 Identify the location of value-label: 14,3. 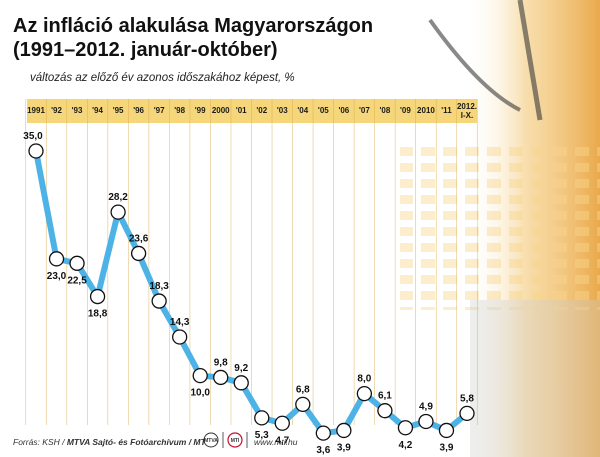
(180, 322).